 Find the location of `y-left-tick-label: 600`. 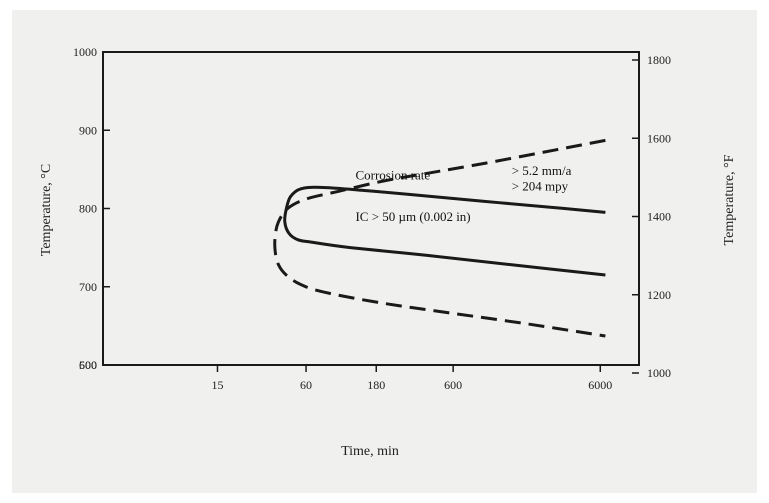

y-left-tick-label: 600 is located at coordinates (88, 365).